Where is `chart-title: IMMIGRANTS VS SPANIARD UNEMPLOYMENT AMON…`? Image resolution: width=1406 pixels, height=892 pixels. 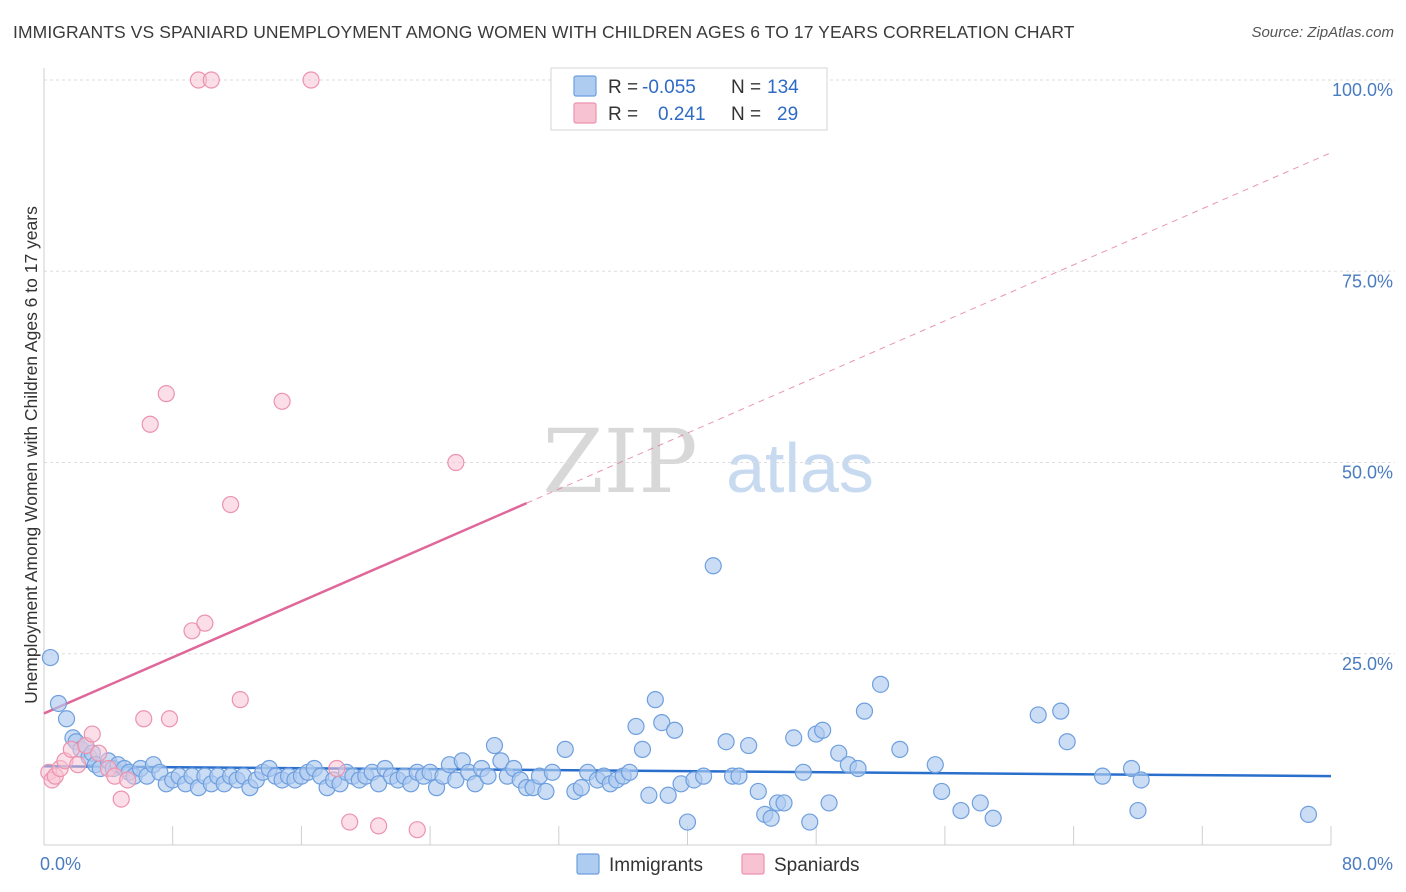 chart-title: IMMIGRANTS VS SPANIARD UNEMPLOYMENT AMON… is located at coordinates (544, 32).